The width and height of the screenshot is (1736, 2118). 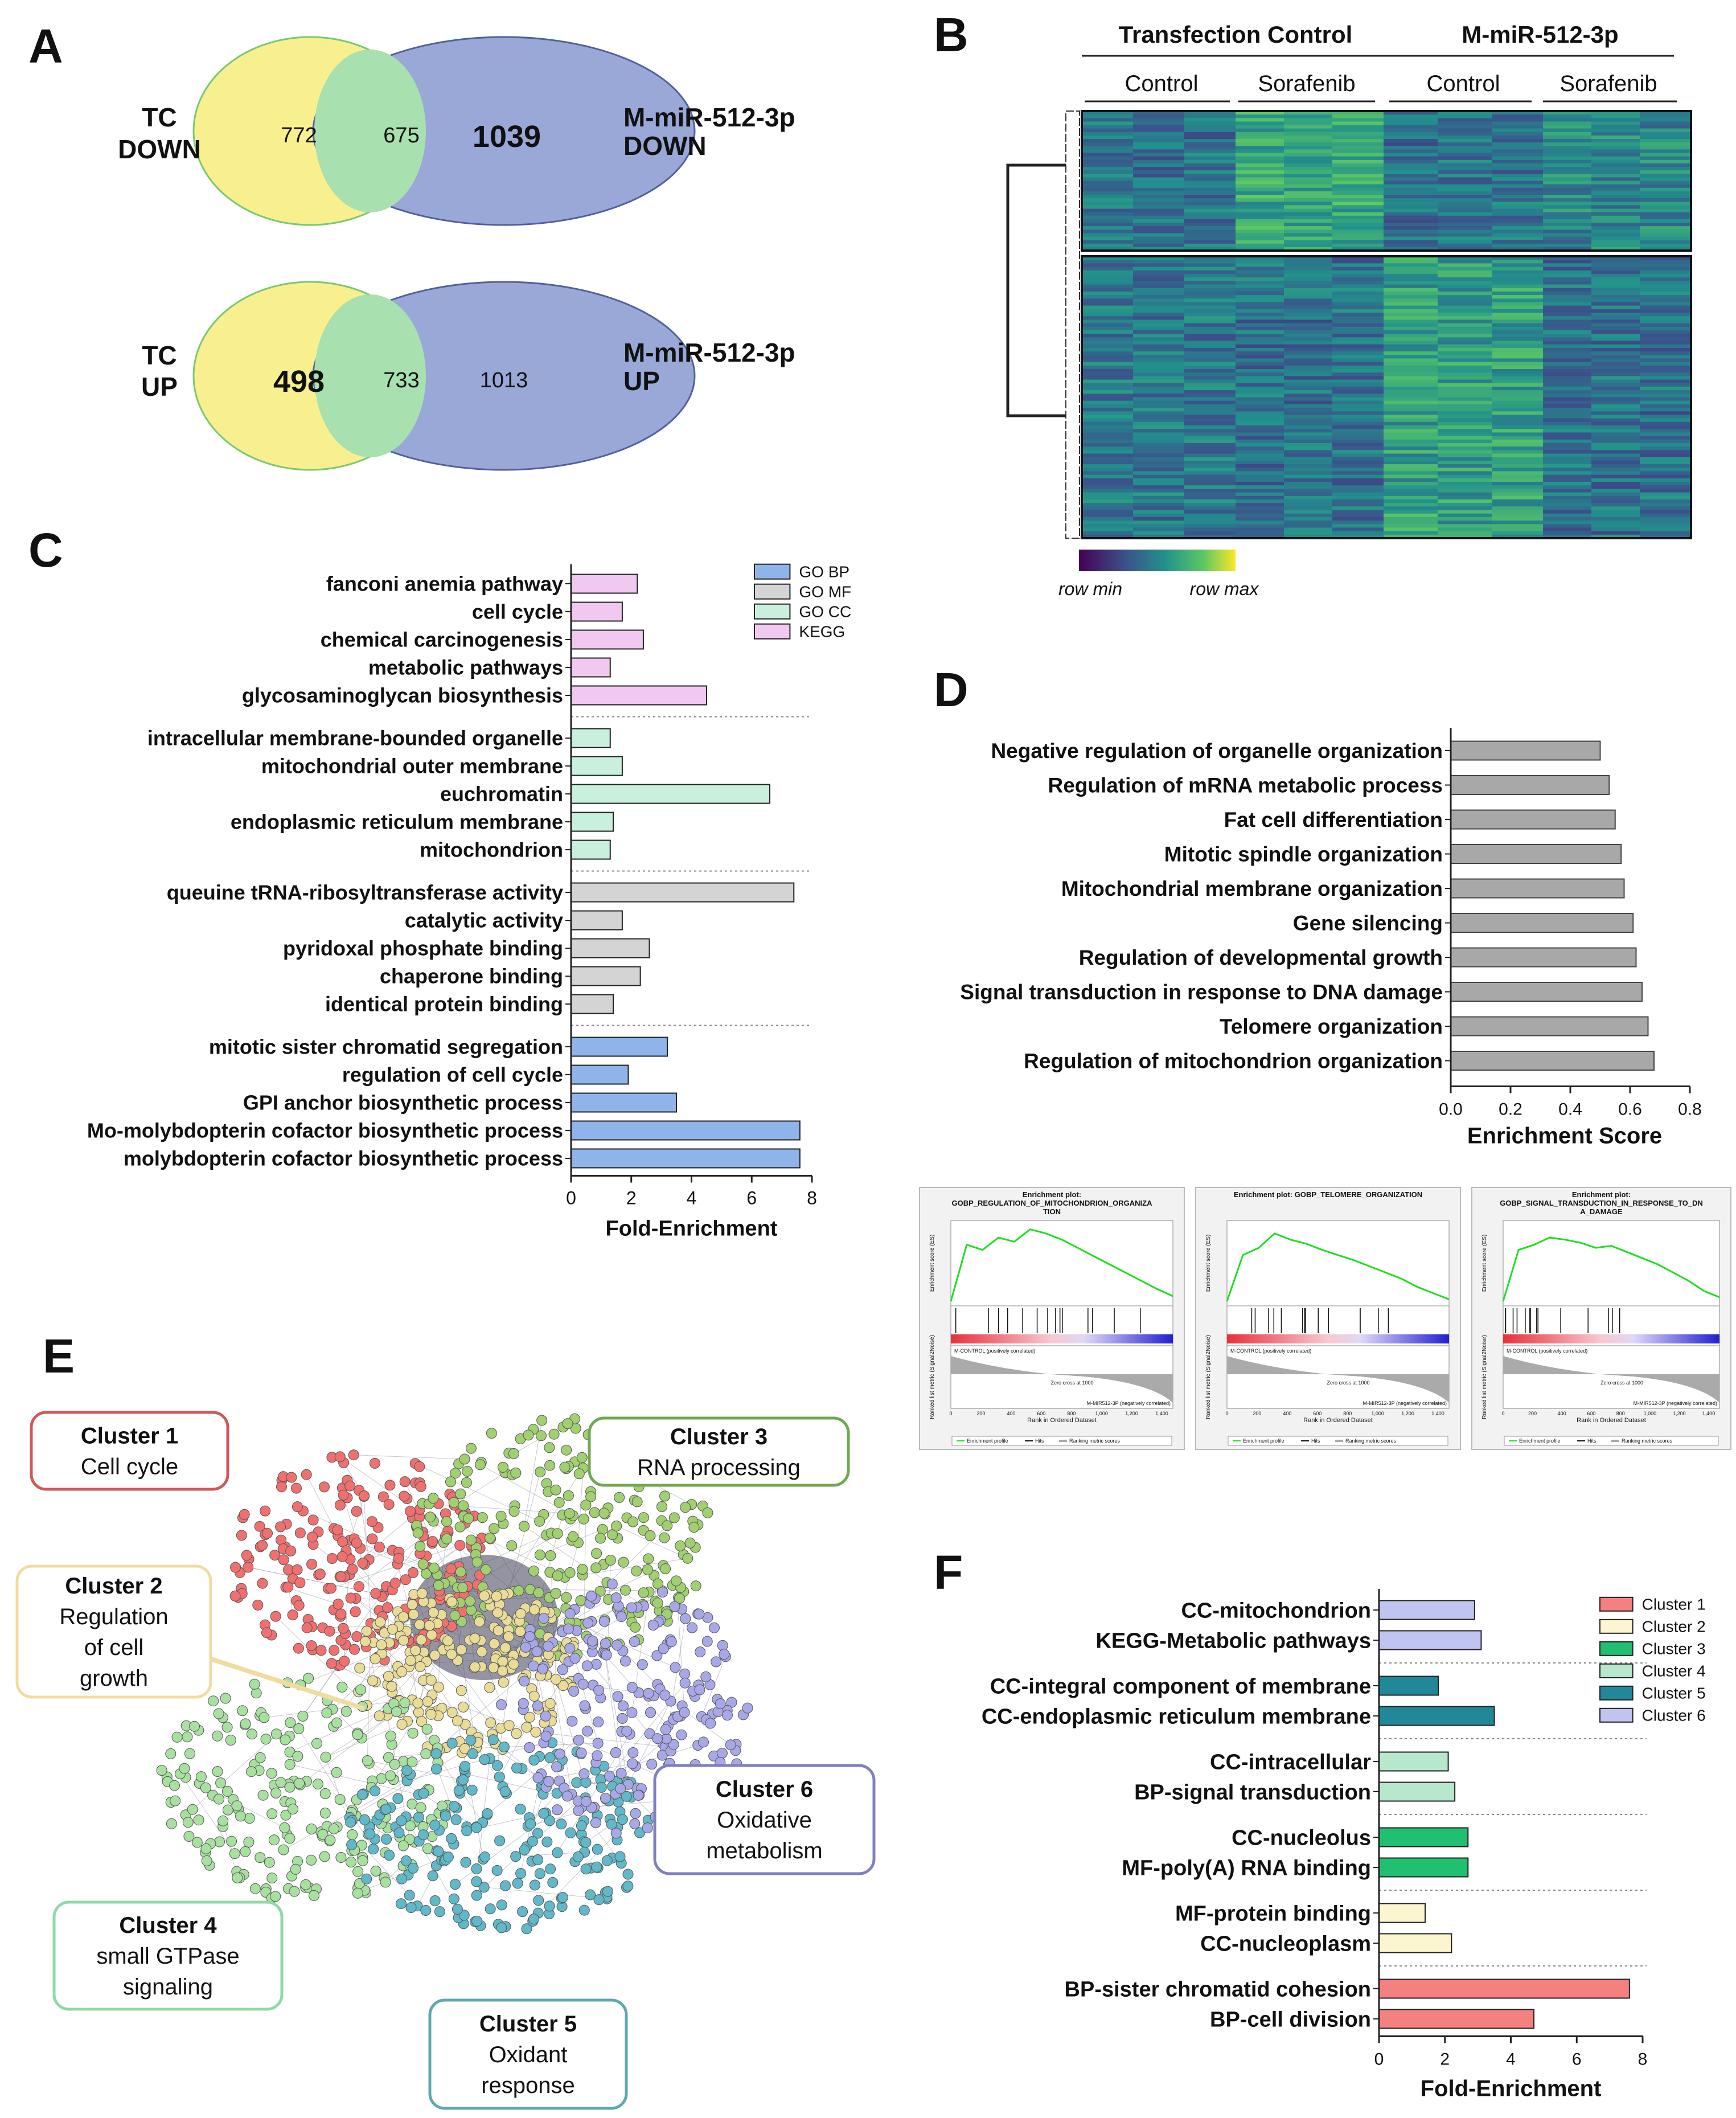 What do you see at coordinates (1348, 1413) in the screenshot?
I see `rank-tick-label: 800` at bounding box center [1348, 1413].